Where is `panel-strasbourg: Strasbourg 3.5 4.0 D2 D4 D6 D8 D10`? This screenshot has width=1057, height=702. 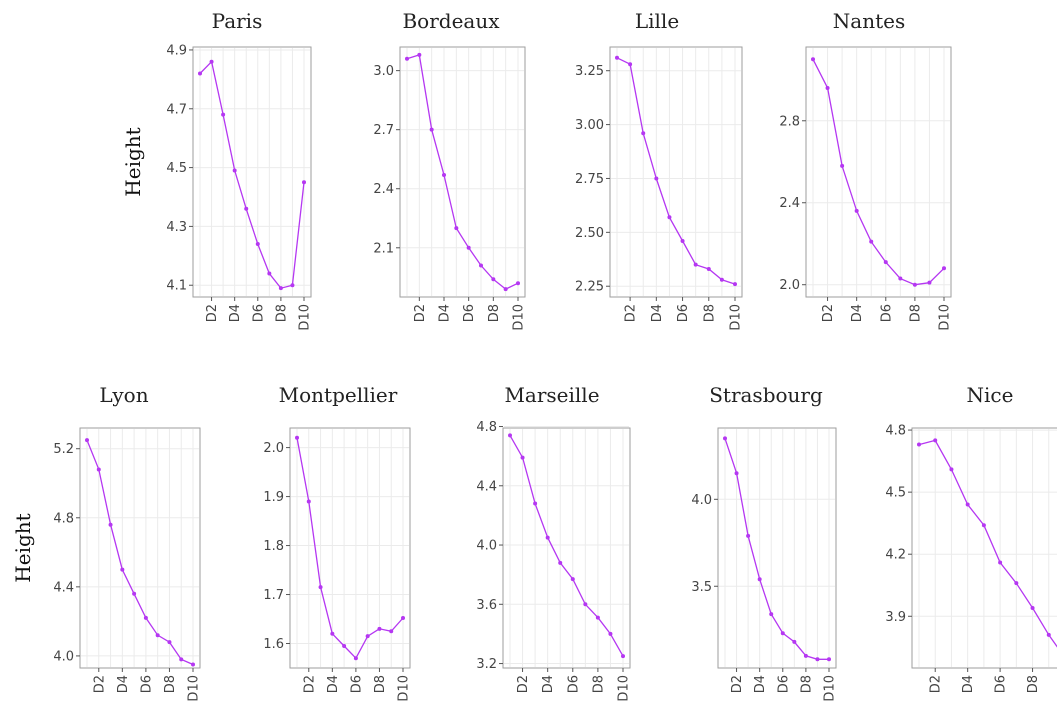 panel-strasbourg: Strasbourg 3.5 4.0 D2 D4 D6 D8 D10 is located at coordinates (764, 542).